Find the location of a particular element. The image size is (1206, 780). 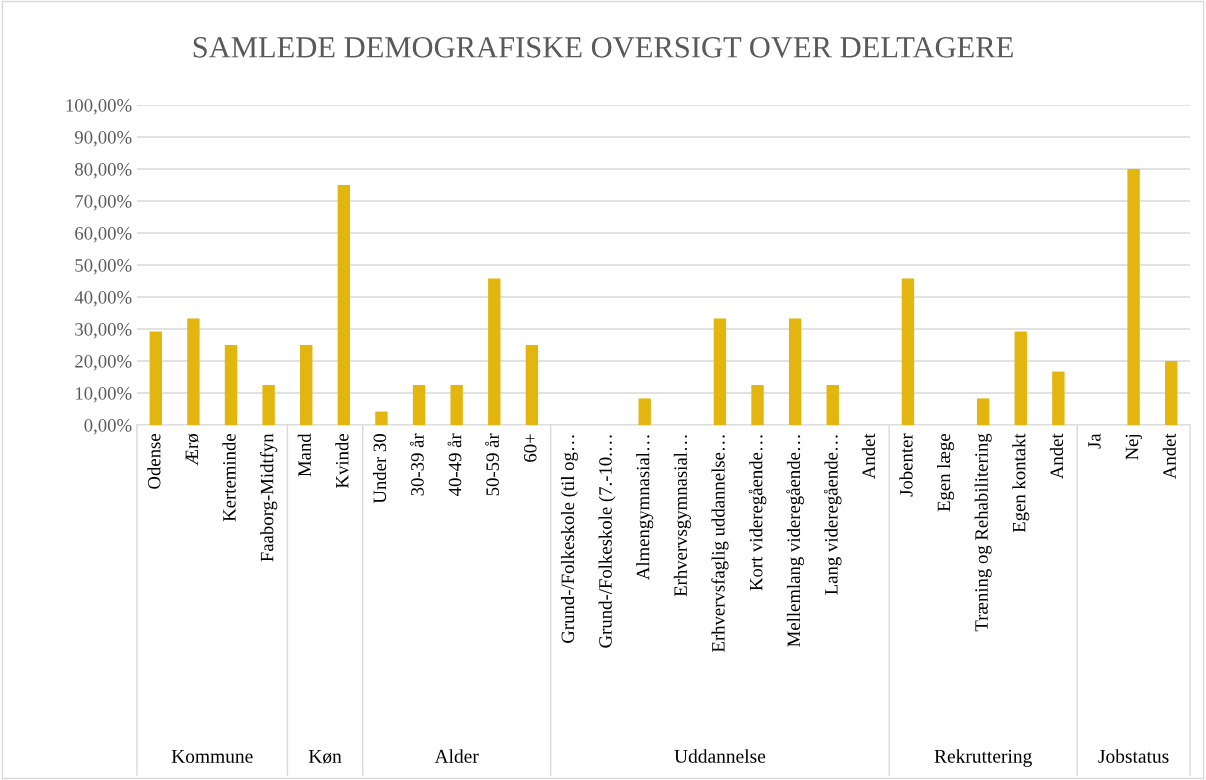

y-tick-label: 0,00% is located at coordinates (108, 427).